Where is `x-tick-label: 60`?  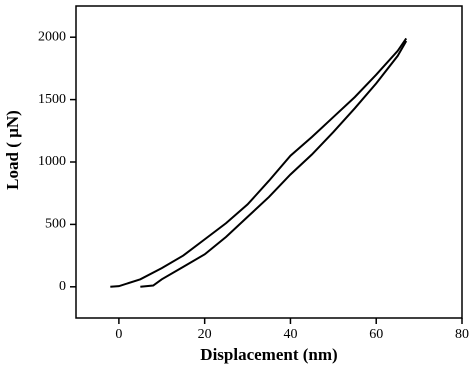 x-tick-label: 60 is located at coordinates (376, 334).